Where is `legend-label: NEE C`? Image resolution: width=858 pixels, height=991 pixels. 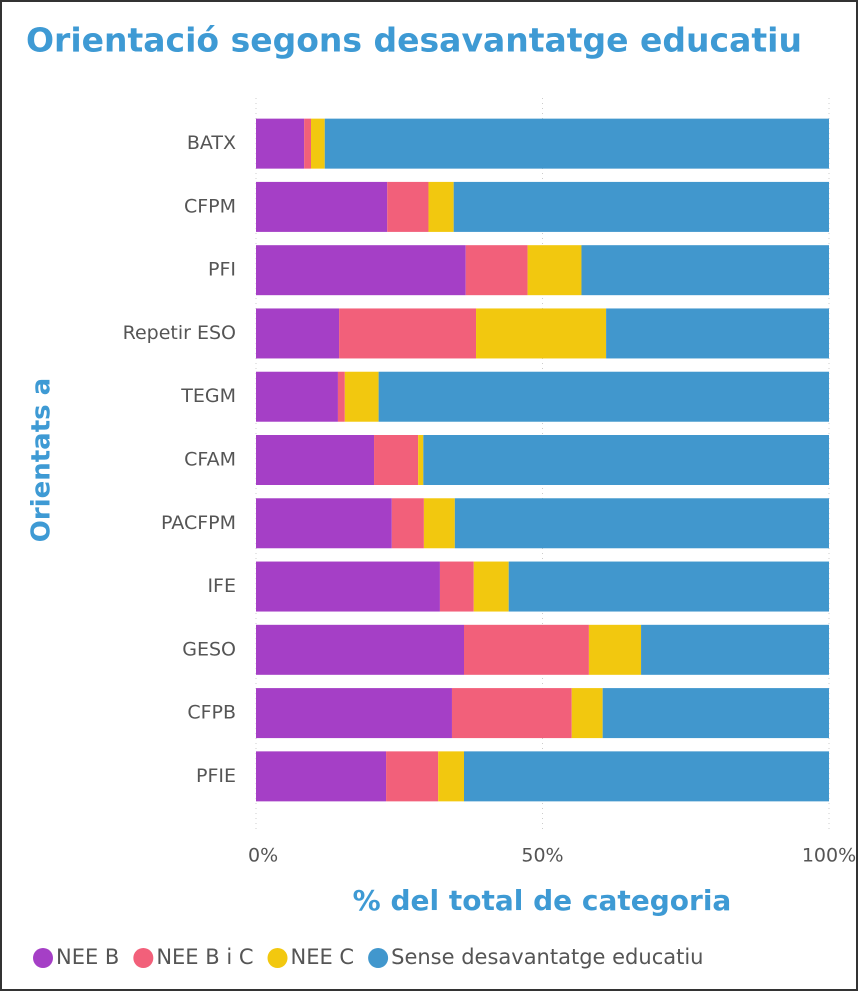
legend-label: NEE C is located at coordinates (323, 957).